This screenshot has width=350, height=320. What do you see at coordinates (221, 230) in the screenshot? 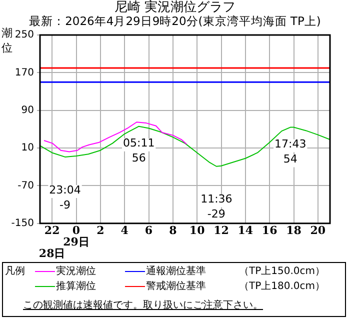
I see `x-tick-label: 12` at bounding box center [221, 230].